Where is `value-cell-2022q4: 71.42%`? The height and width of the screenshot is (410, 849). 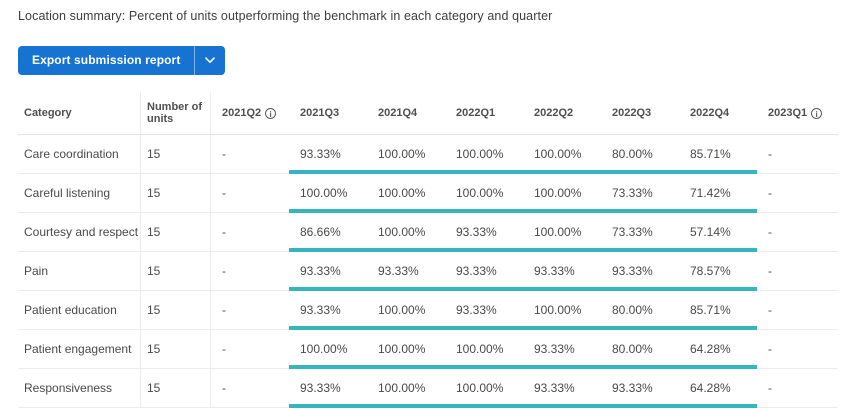 value-cell-2022q4: 71.42% is located at coordinates (718, 193).